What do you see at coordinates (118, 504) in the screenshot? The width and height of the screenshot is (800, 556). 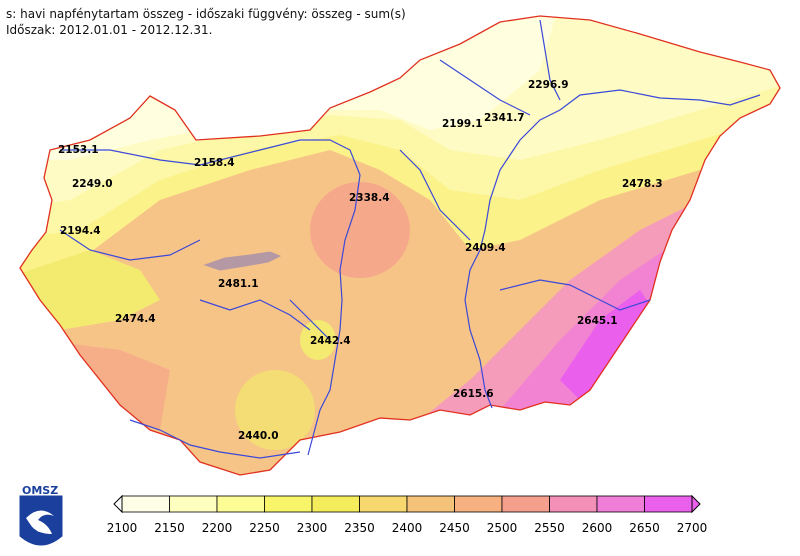 I see `legend-left-arrow` at bounding box center [118, 504].